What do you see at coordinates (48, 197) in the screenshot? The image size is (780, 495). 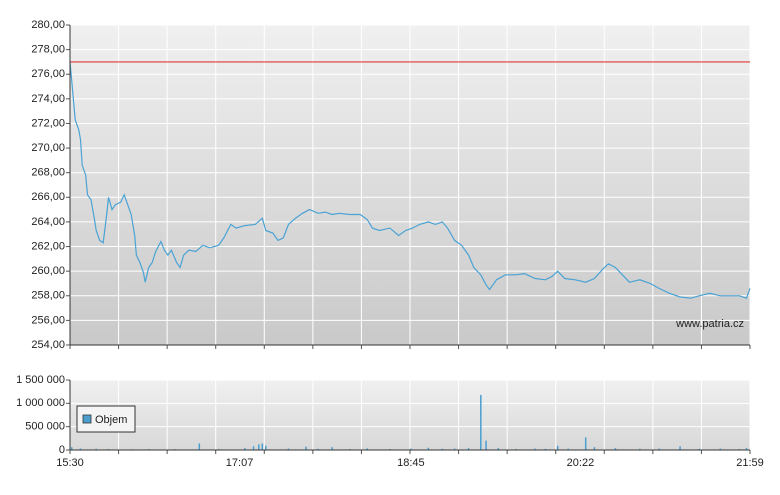 I see `y-tick-label: 266,00` at bounding box center [48, 197].